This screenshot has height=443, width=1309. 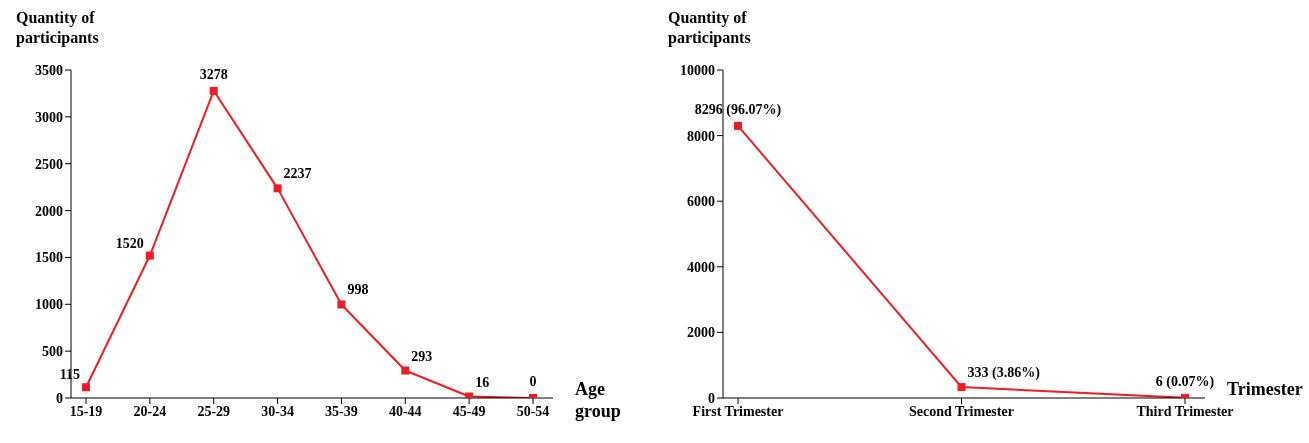 I want to click on x-tick-label: 45-49, so click(x=469, y=411).